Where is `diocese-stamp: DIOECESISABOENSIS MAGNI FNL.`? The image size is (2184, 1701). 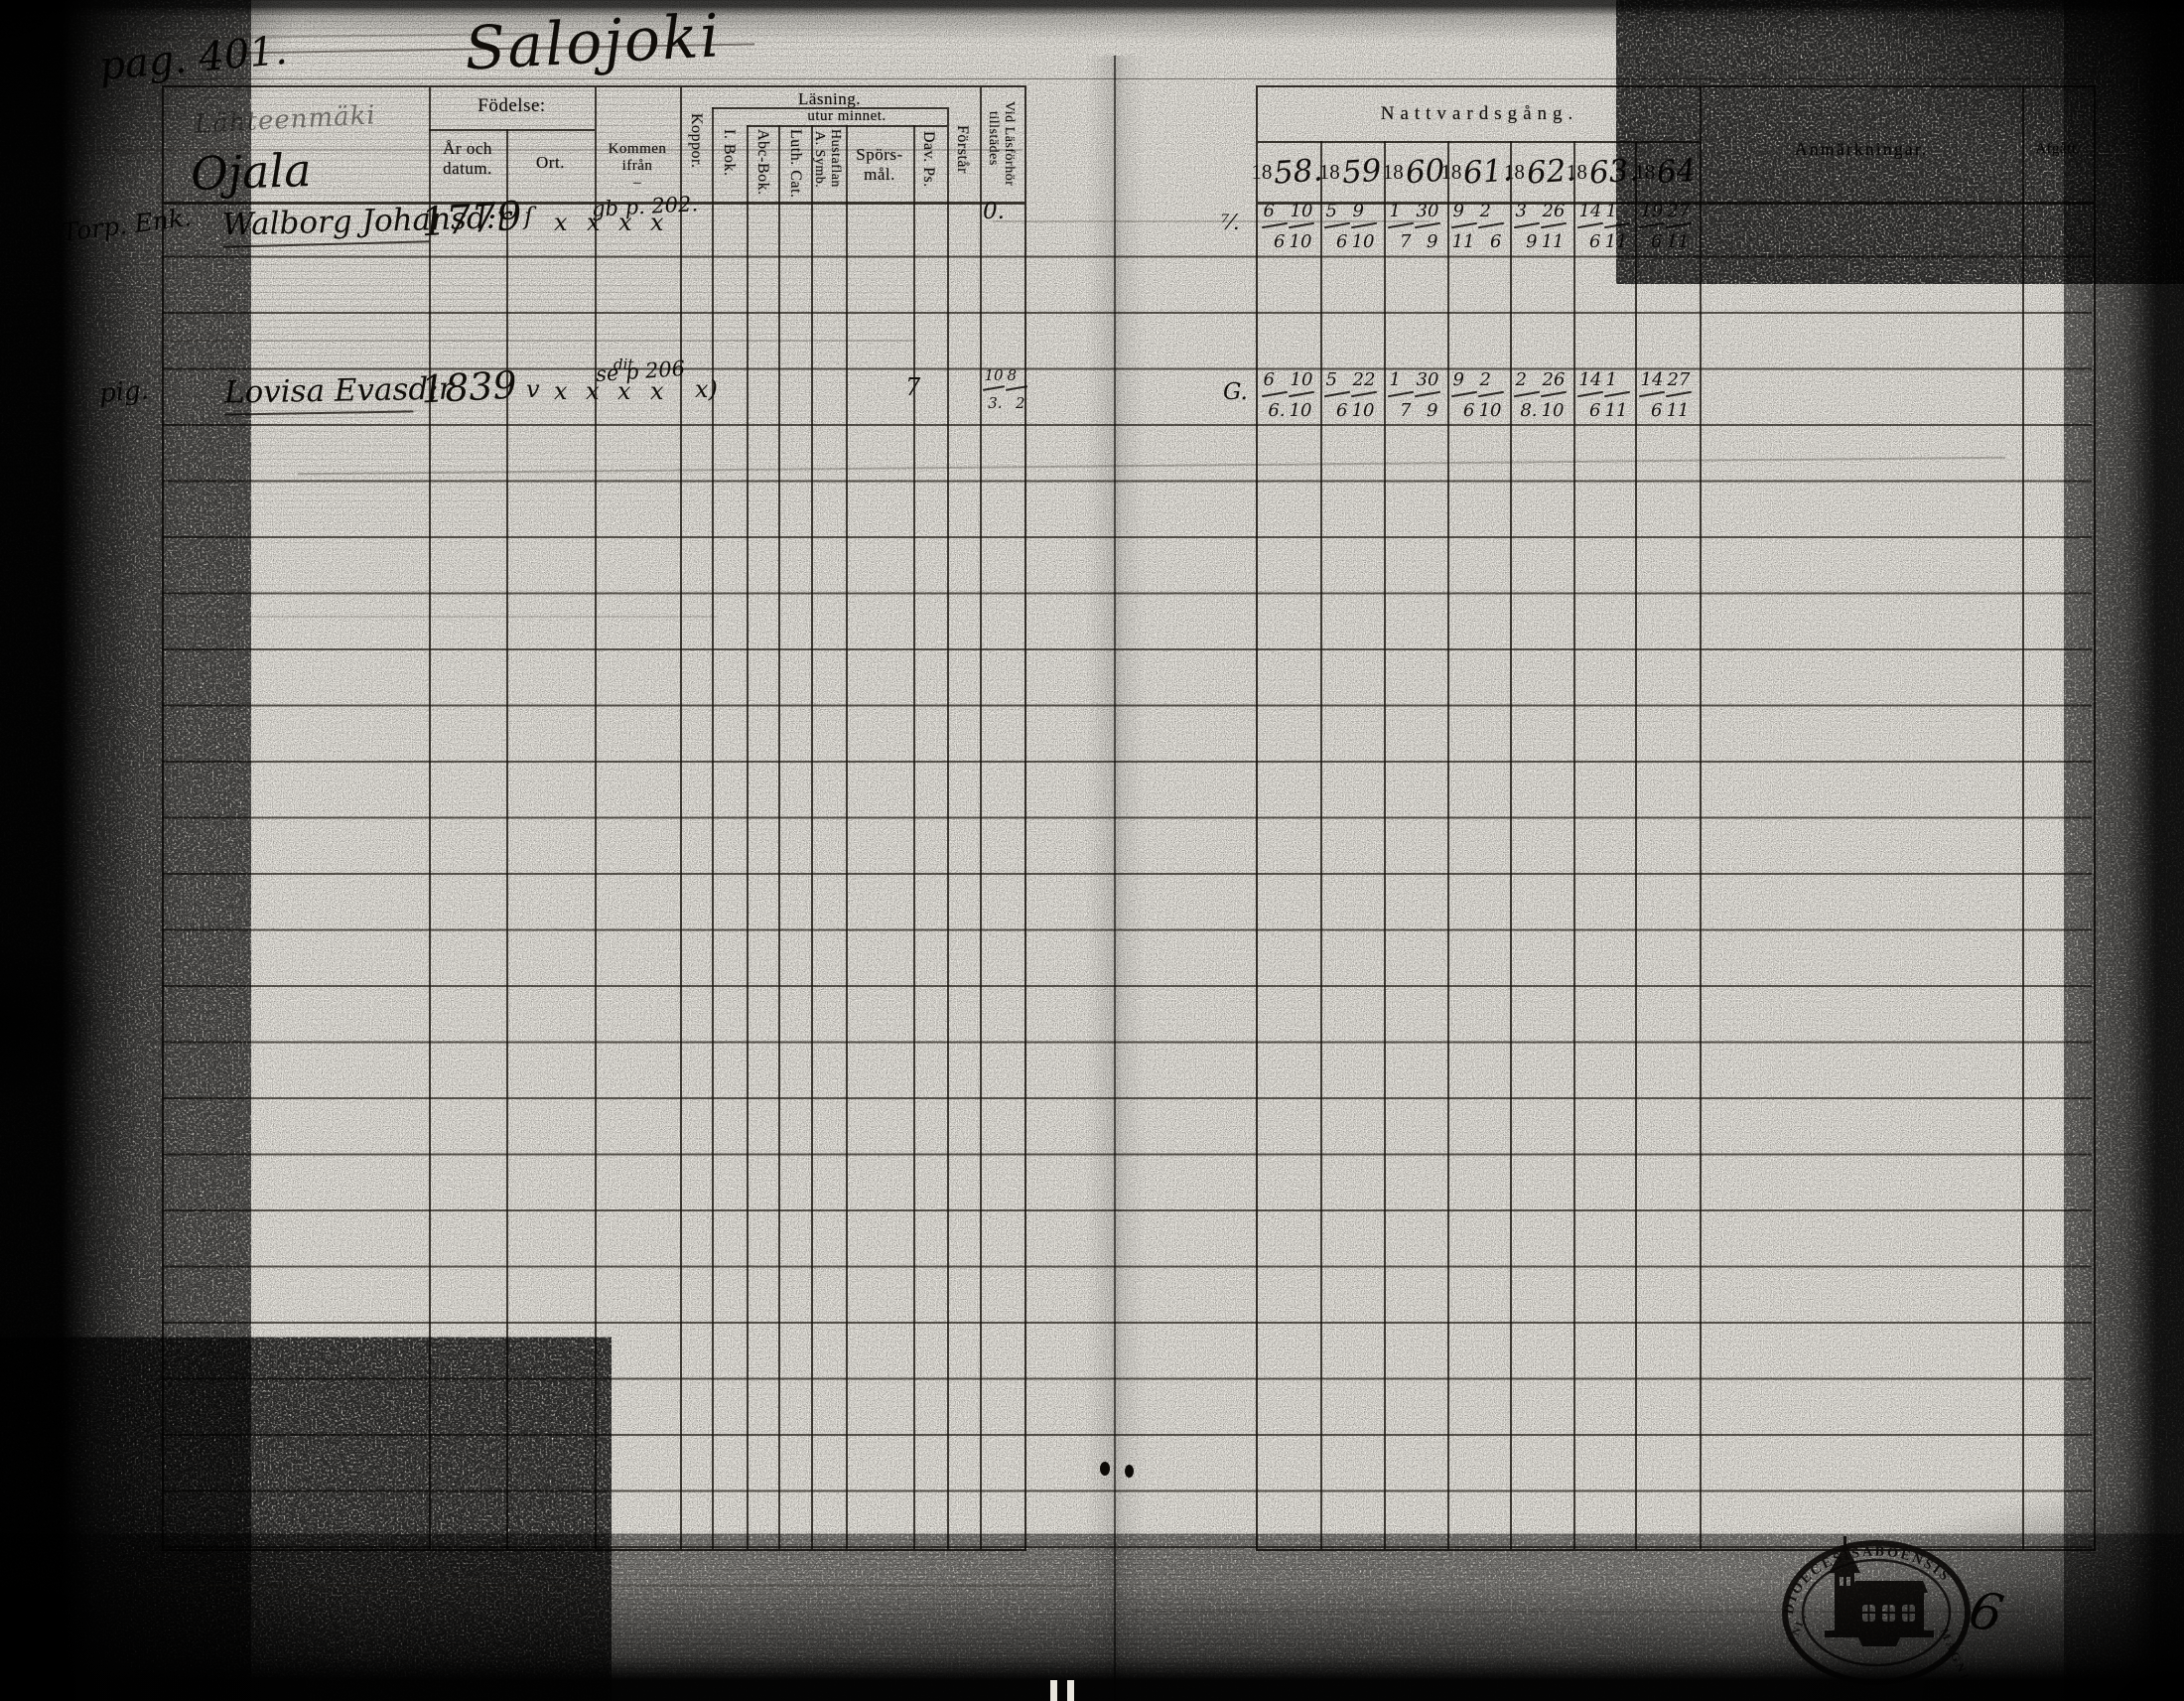
diocese-stamp: DIOECESISABOENSIS MAGNI FNL. is located at coordinates (1878, 1610).